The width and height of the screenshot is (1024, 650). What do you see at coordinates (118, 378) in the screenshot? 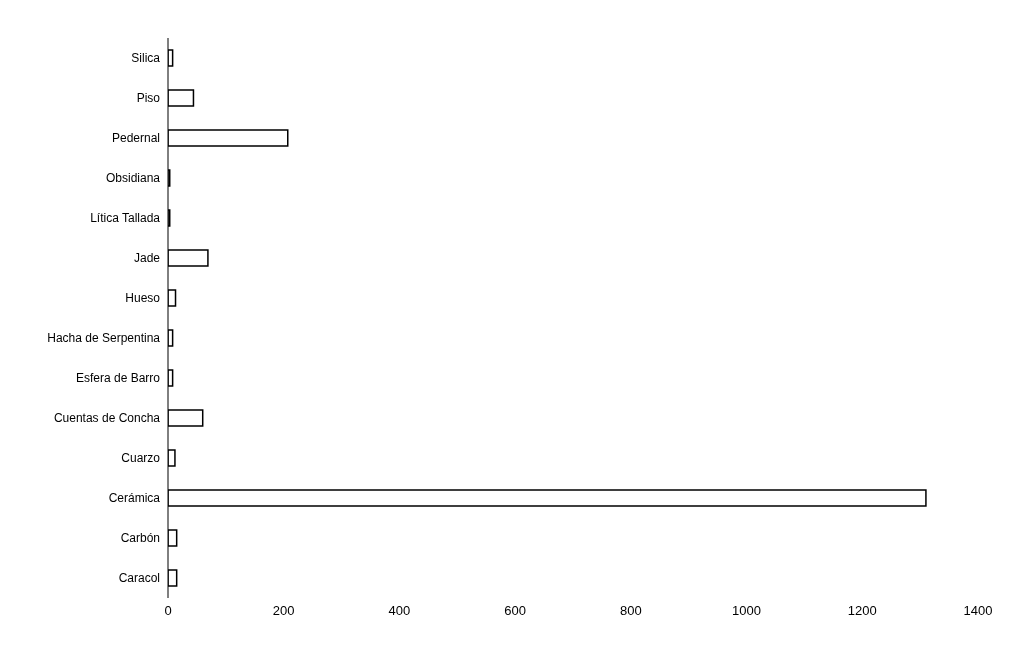
I see `y-tick-label: Esfera de Barro` at bounding box center [118, 378].